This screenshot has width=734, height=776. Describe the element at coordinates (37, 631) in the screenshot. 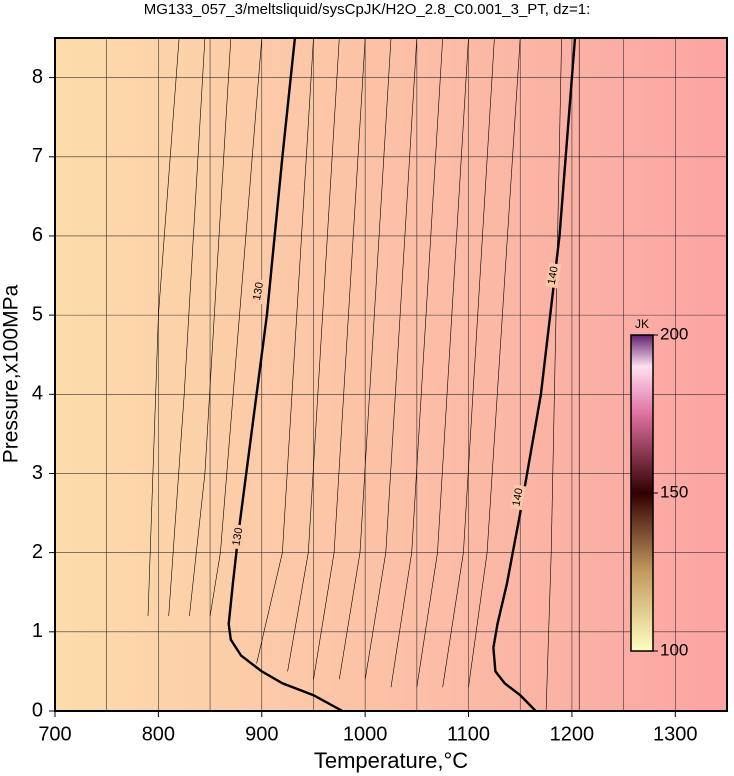

I see `y-tick-label: 1` at that location.